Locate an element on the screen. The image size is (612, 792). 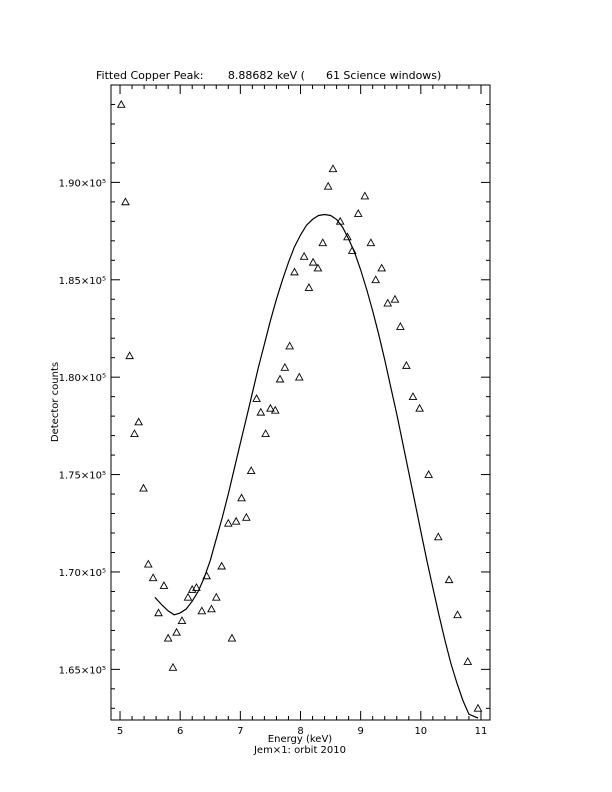
y-tick-label: 1.85×10⁵ is located at coordinates (82, 281).